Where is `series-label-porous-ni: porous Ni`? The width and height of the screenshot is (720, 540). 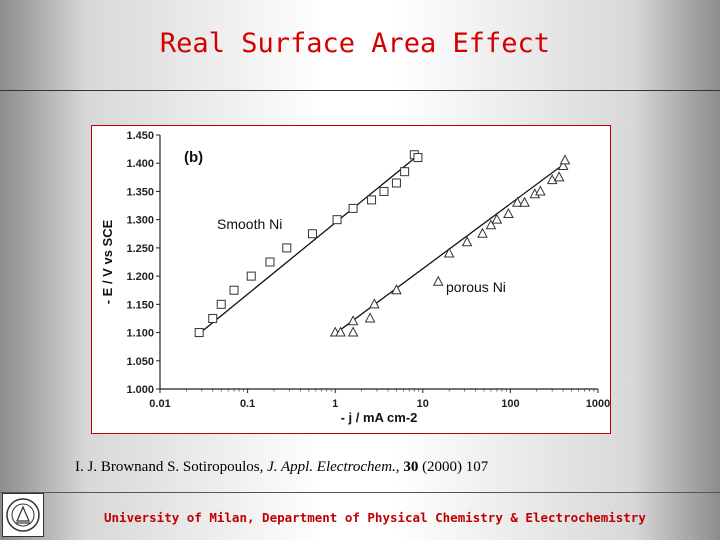
series-label-porous-ni: porous Ni is located at coordinates (476, 287).